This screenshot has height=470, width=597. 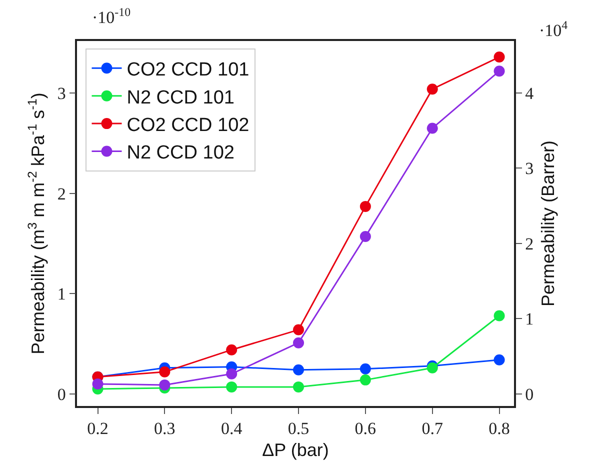 I want to click on y-tick-label: 3, so click(x=61, y=94).